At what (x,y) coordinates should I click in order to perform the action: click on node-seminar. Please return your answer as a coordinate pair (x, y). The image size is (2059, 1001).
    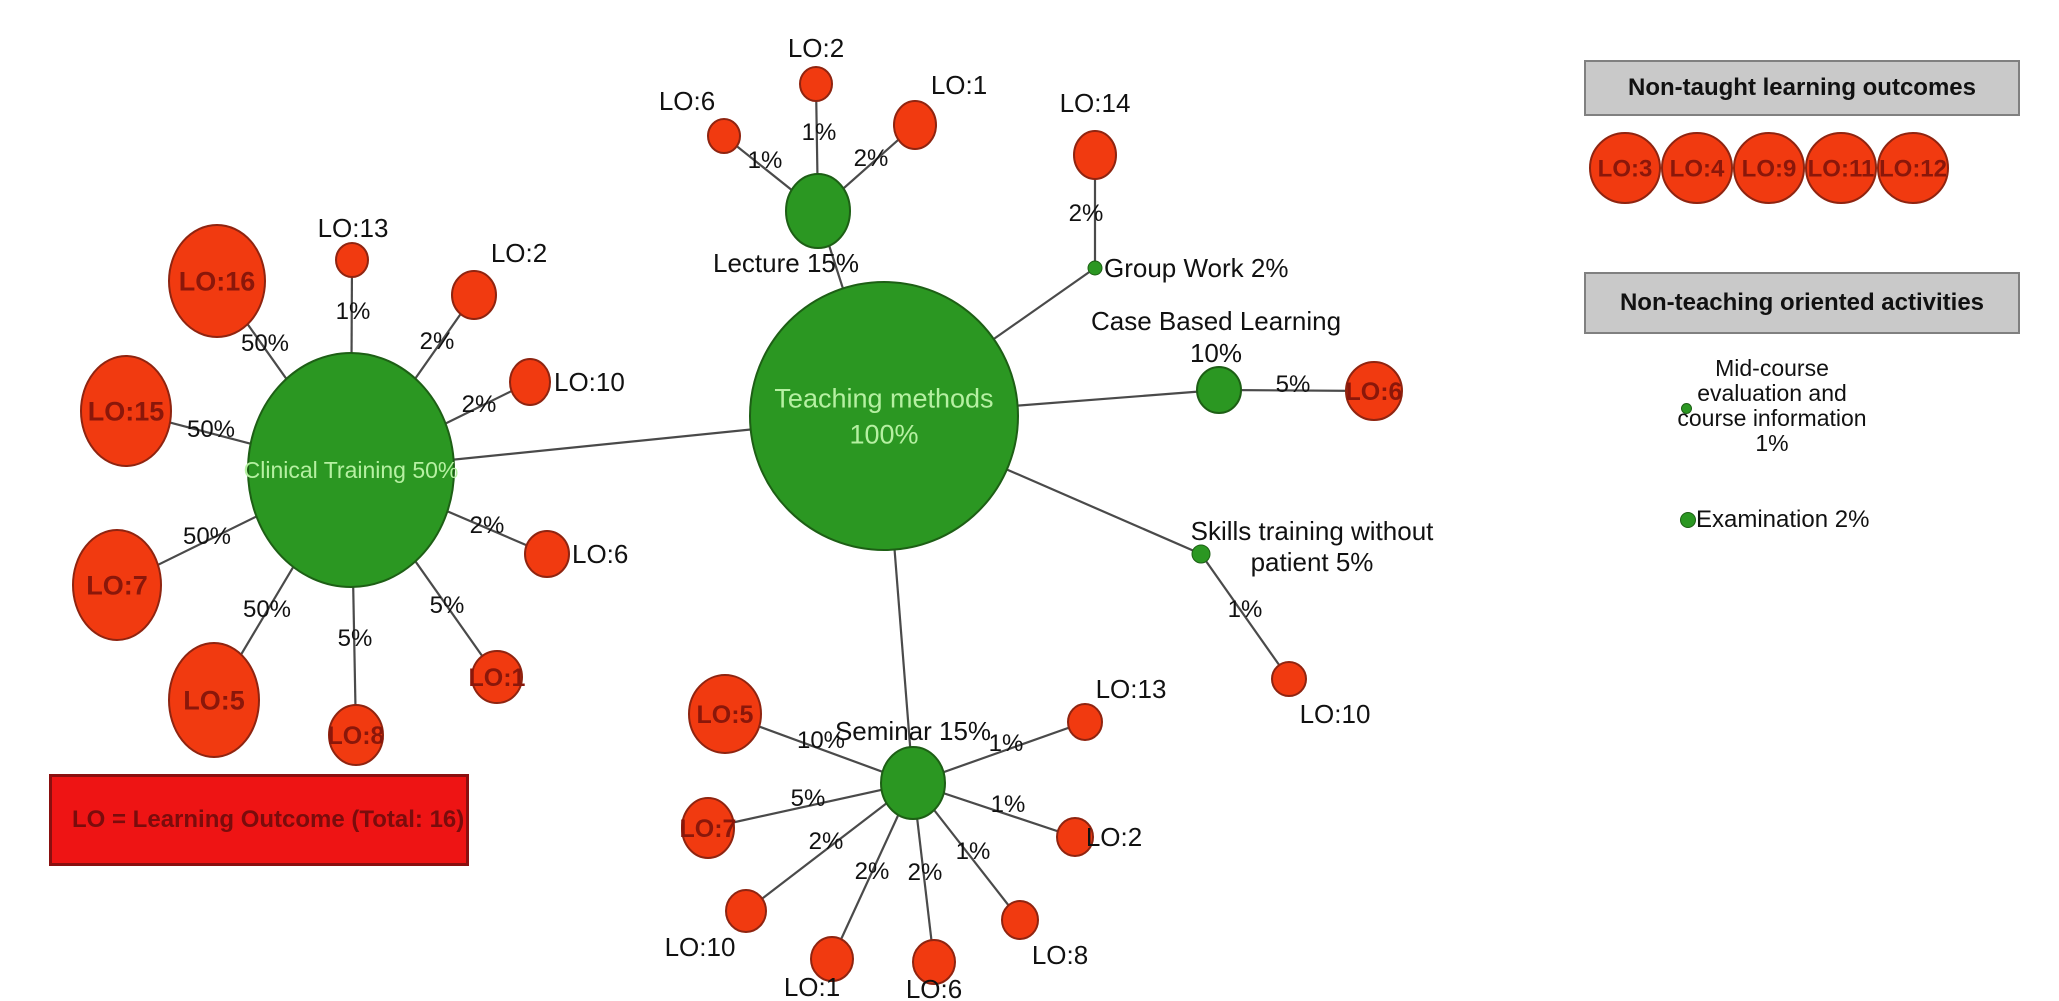
    Looking at the image, I should click on (913, 783).